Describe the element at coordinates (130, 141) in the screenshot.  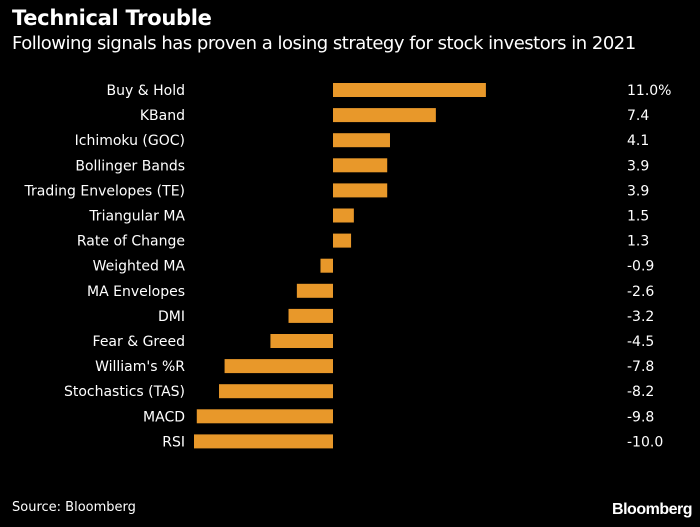
I see `category-label: Ichimoku (GOC)` at that location.